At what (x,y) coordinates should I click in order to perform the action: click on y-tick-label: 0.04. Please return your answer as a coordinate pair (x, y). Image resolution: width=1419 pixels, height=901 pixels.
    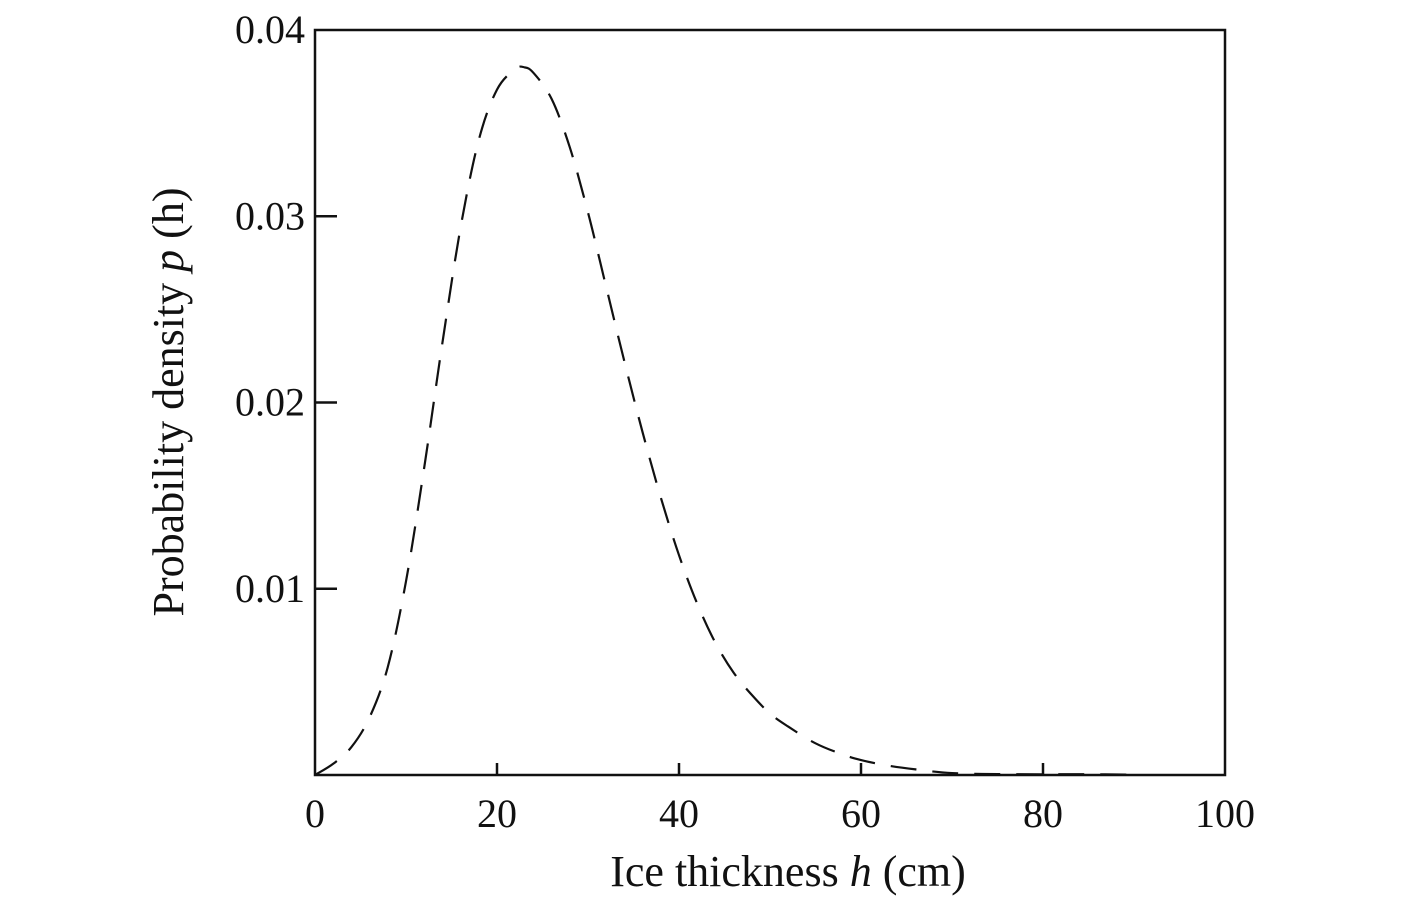
    Looking at the image, I should click on (270, 29).